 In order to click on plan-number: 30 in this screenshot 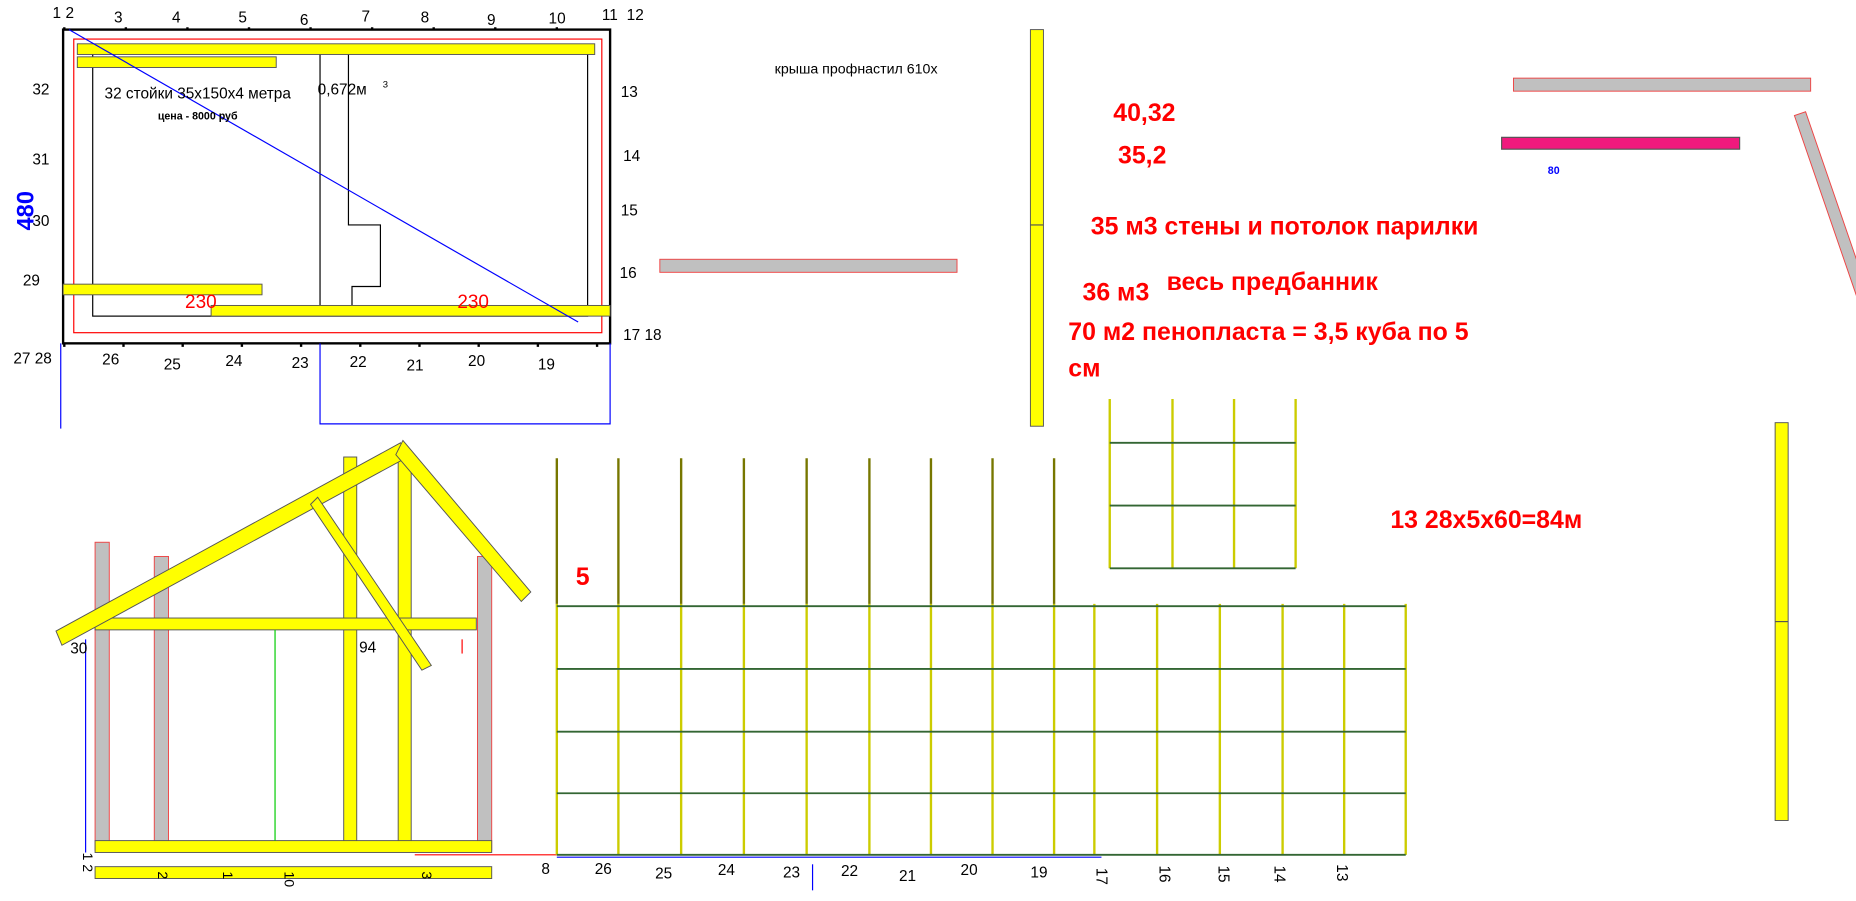, I will do `click(40, 221)`.